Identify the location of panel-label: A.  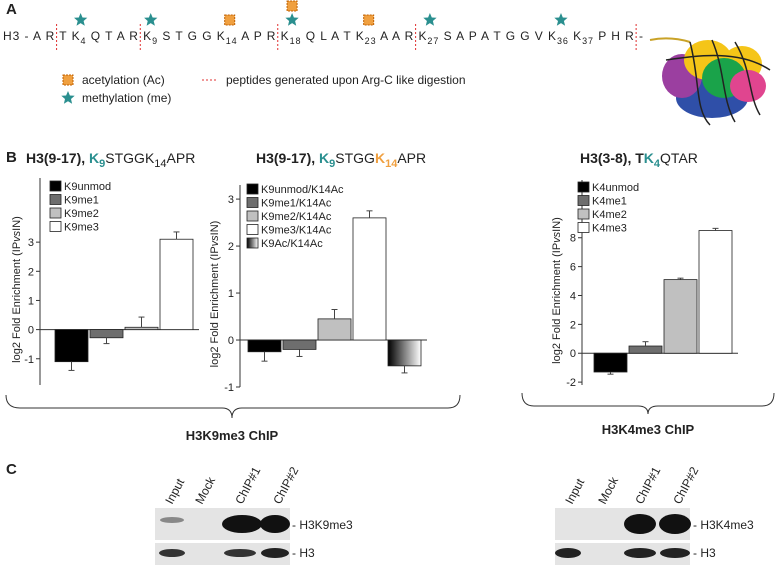
(11, 9).